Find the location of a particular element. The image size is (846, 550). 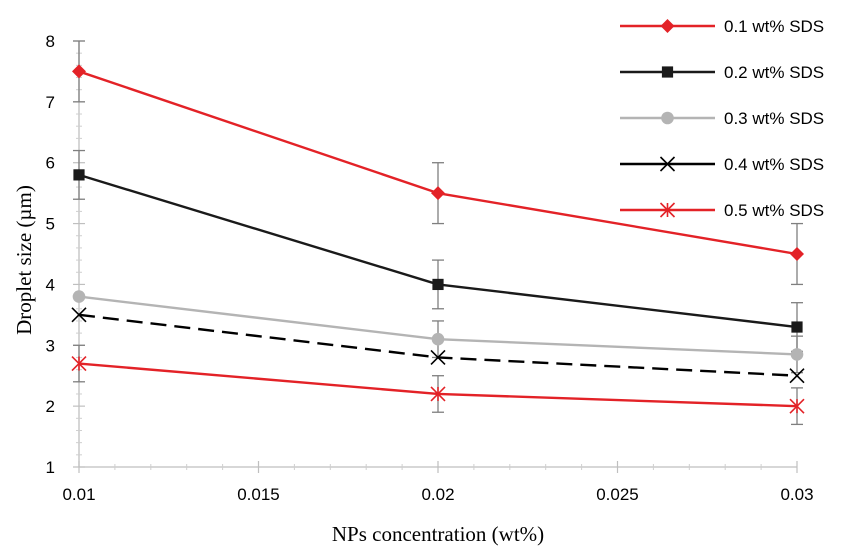

y-tick-label: 4 is located at coordinates (50, 284).